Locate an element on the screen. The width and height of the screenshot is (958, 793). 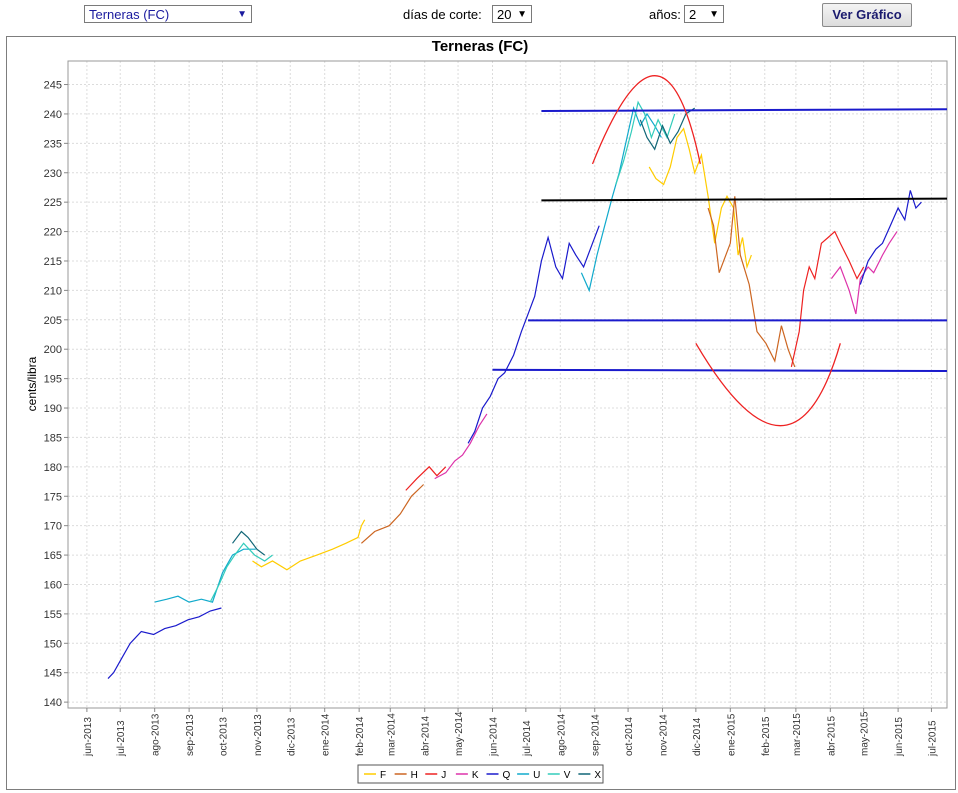
legend-label: F is located at coordinates (383, 775).